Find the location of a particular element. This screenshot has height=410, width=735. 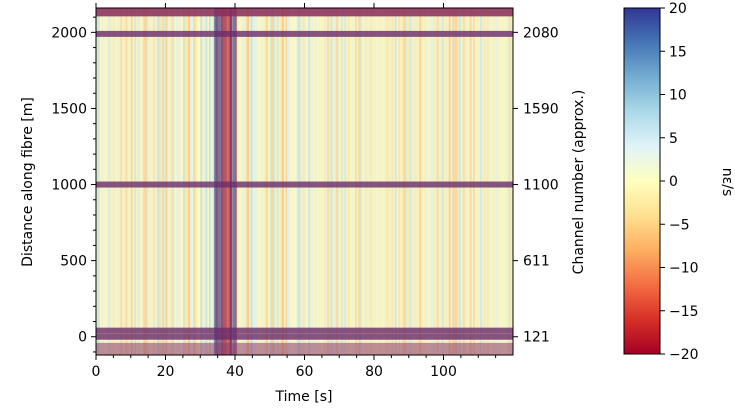

colorbar-axis: 20 15 10 5 0 −5 −10 −15 −20 is located at coordinates (679, 182).